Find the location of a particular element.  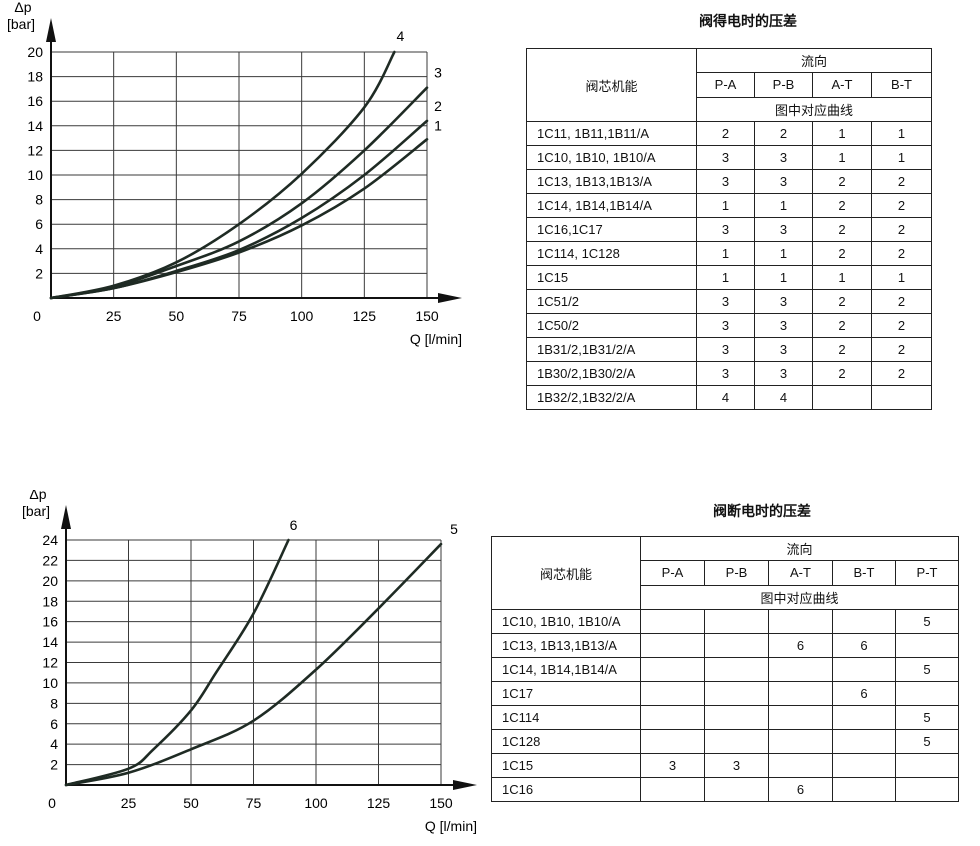

table-row: 1C51/2 3 3 2 2 is located at coordinates (729, 301).